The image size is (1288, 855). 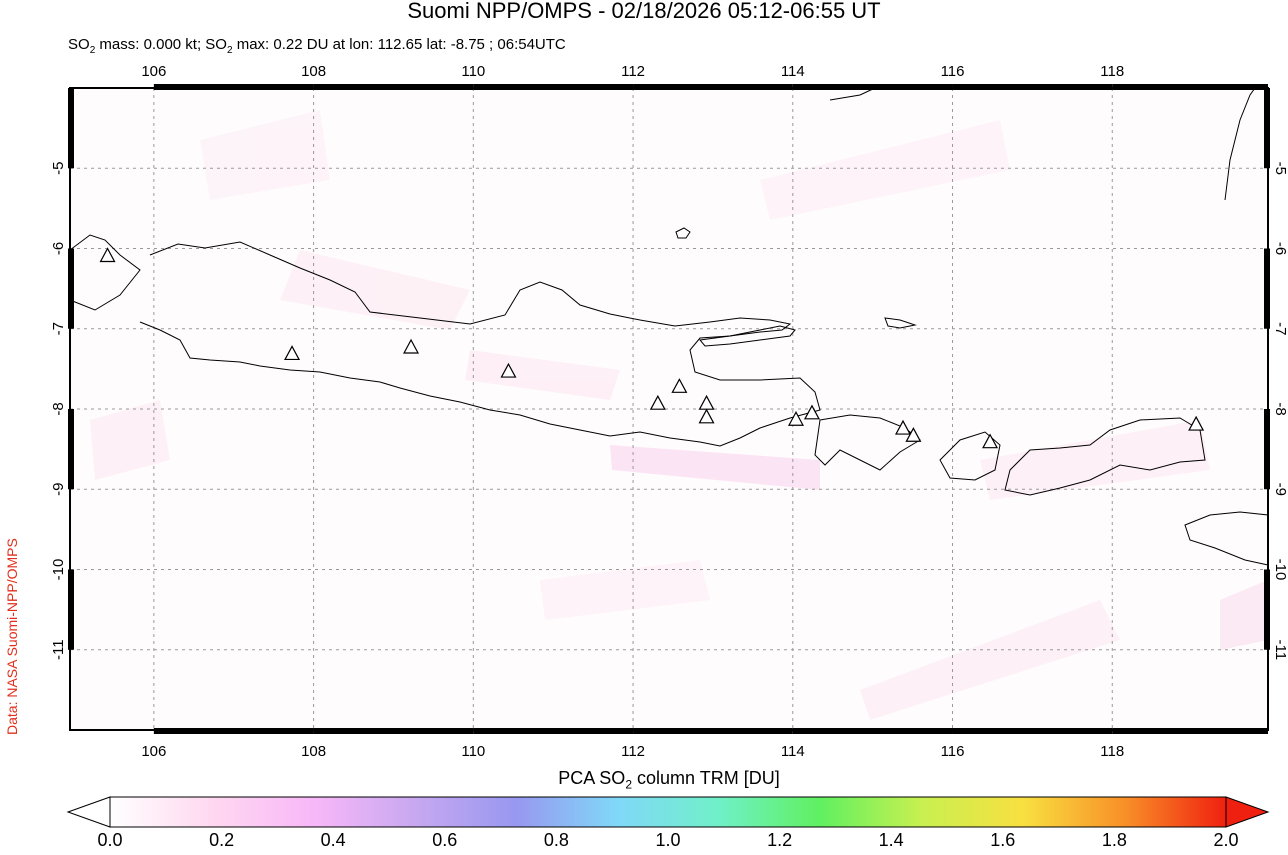 I want to click on colorbar, so click(x=668, y=812).